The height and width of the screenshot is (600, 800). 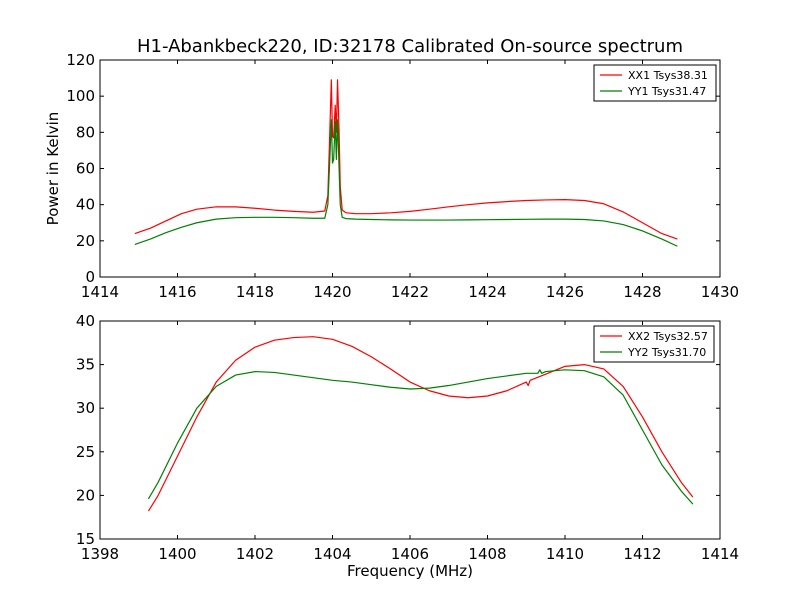 What do you see at coordinates (85, 132) in the screenshot?
I see `y-tick-label: 80` at bounding box center [85, 132].